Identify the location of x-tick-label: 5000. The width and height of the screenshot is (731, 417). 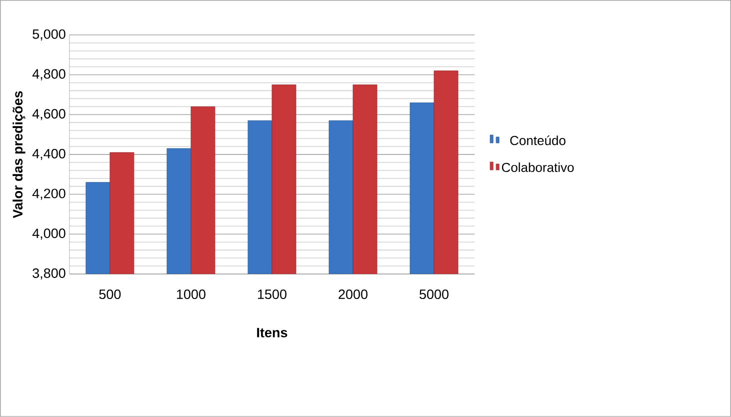
(434, 295).